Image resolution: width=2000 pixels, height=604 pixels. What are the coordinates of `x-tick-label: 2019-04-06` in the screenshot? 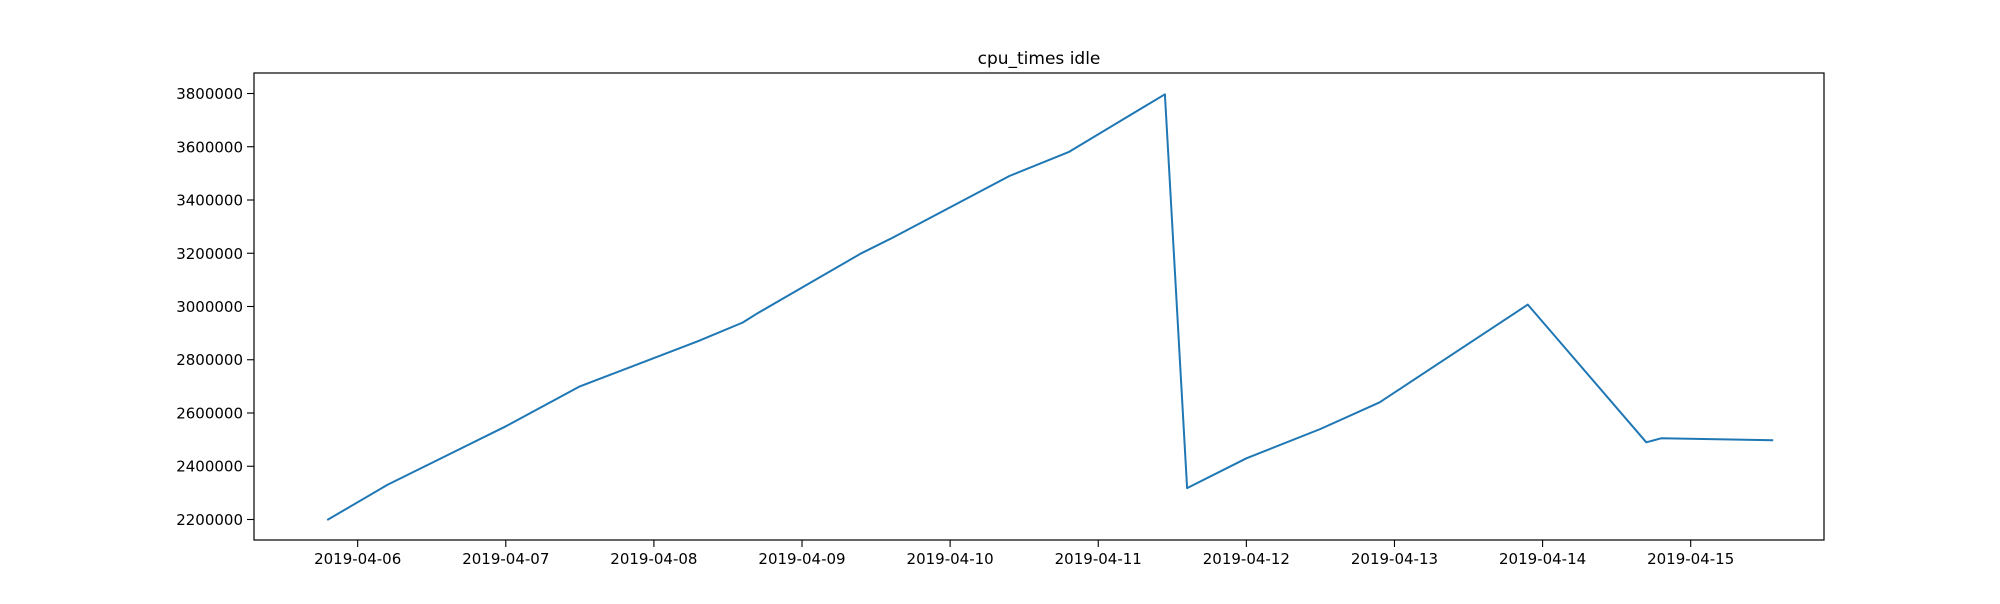 It's located at (357, 559).